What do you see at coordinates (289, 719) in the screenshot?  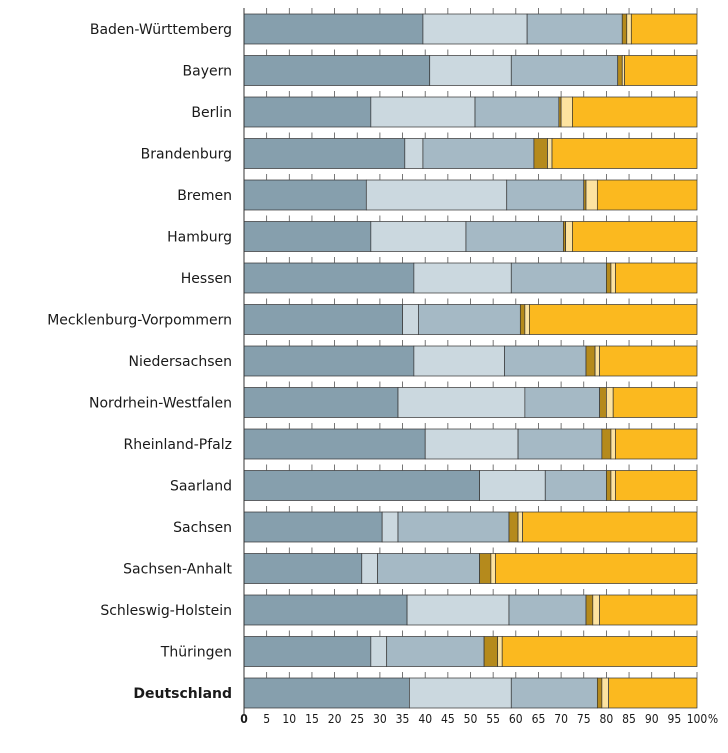 I see `x-tick-label: 10` at bounding box center [289, 719].